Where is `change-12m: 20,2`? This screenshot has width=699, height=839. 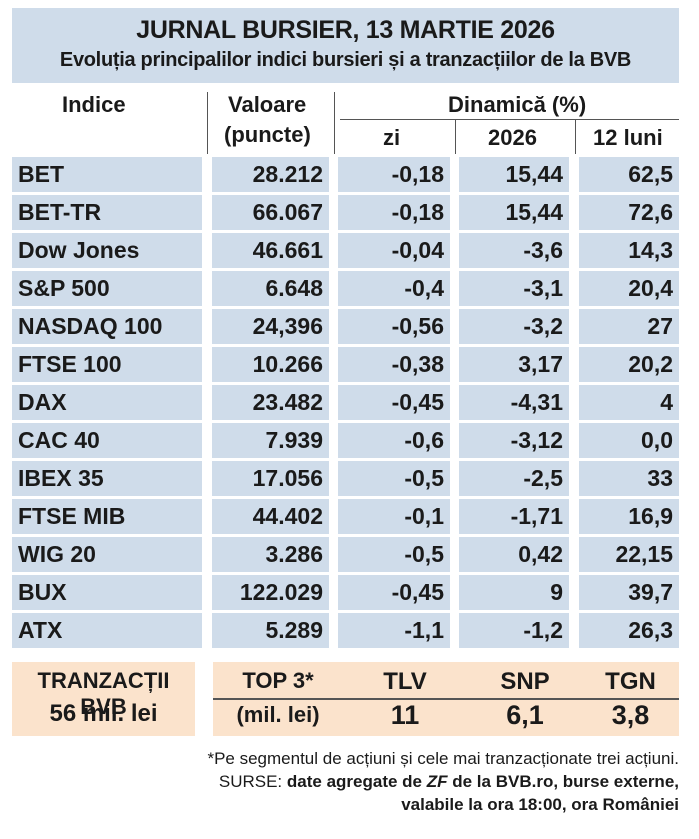 change-12m: 20,2 is located at coordinates (629, 364).